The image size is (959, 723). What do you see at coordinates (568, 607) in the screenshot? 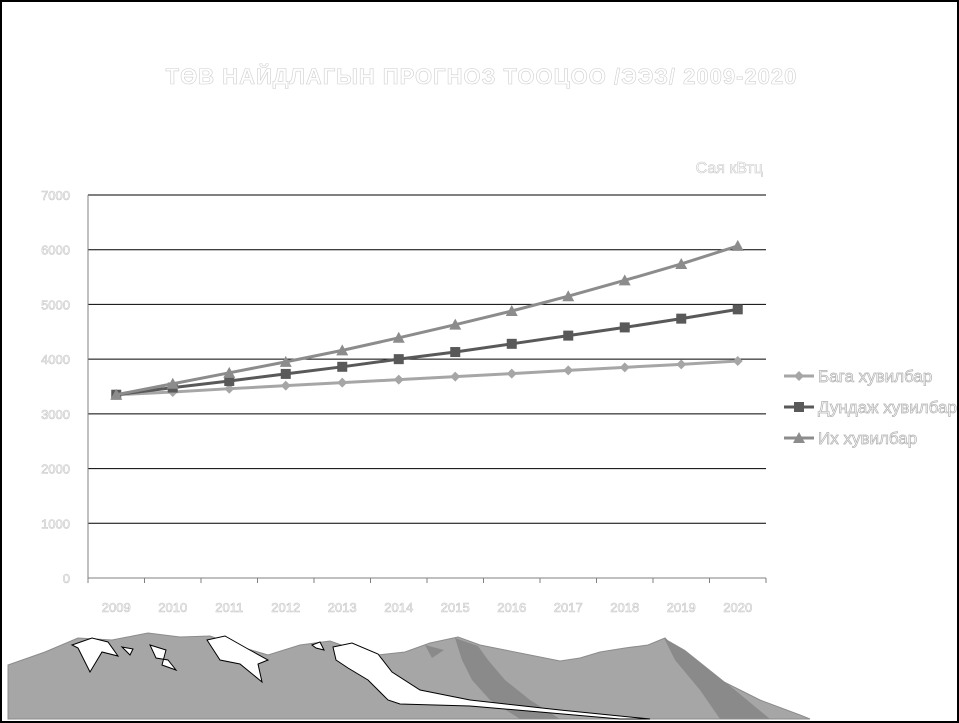
I see `x-tick-label: 2017` at bounding box center [568, 607].